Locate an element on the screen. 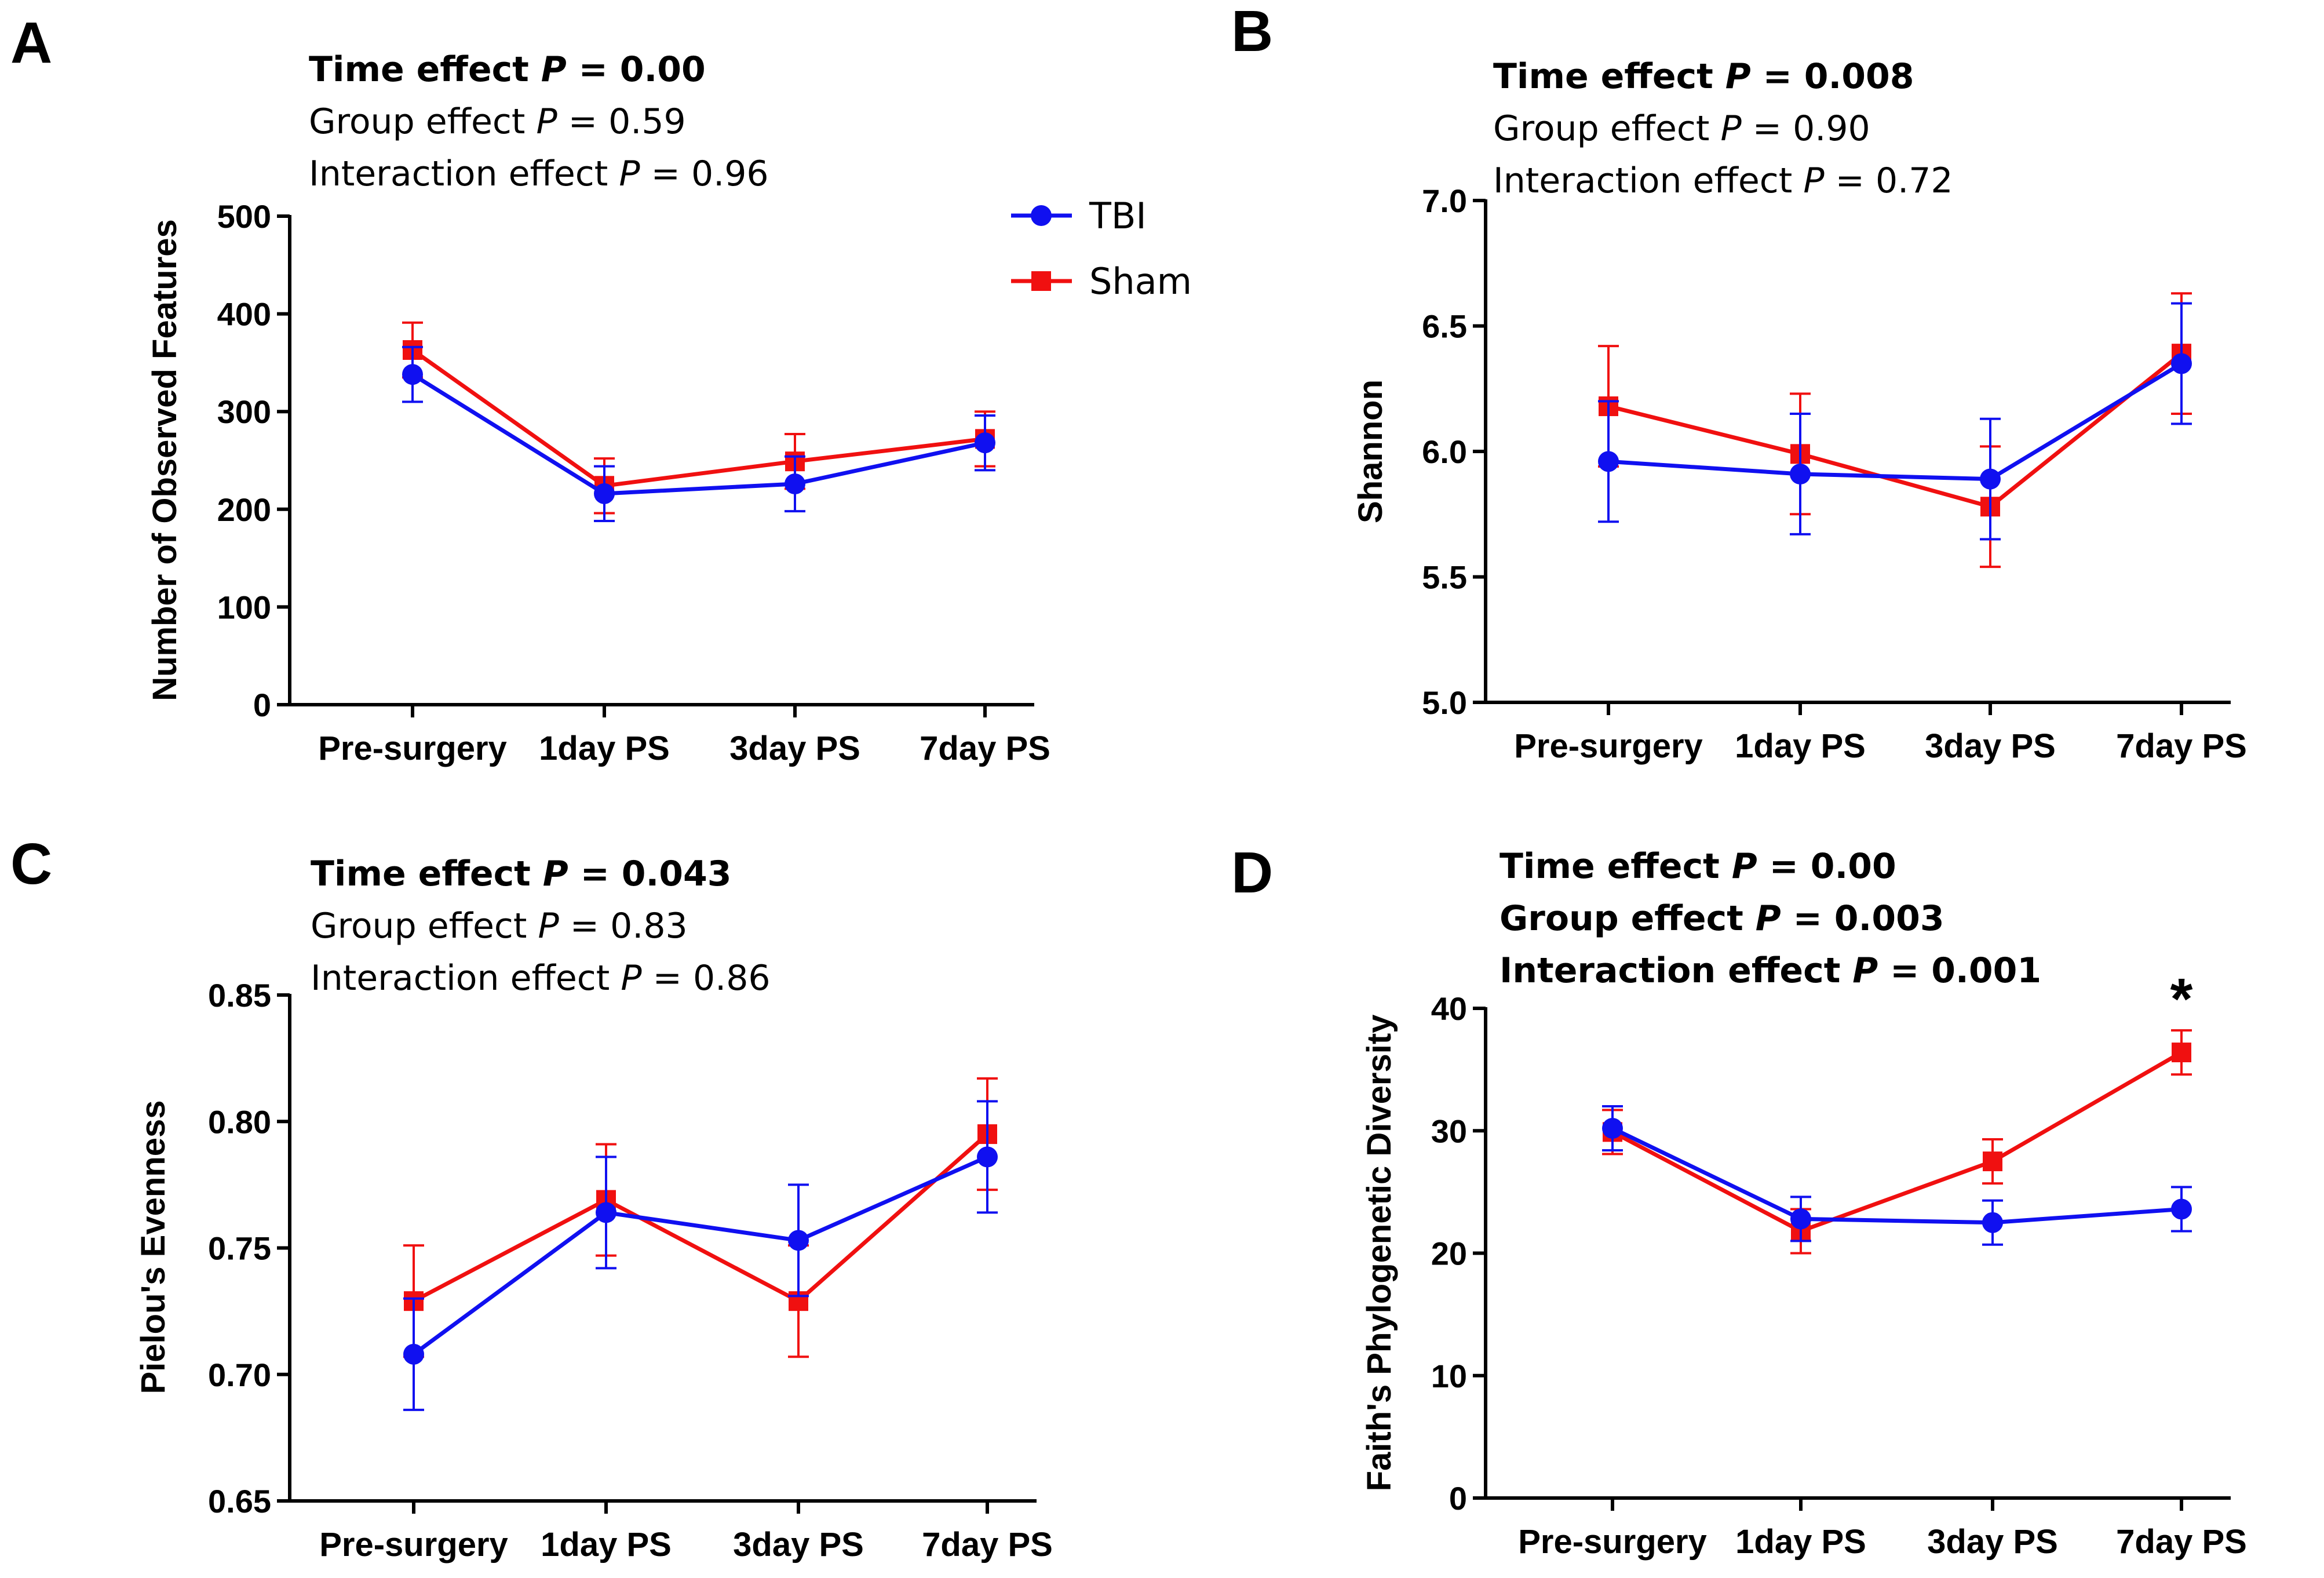  y-tick-label: 0.70 is located at coordinates (239, 1375).